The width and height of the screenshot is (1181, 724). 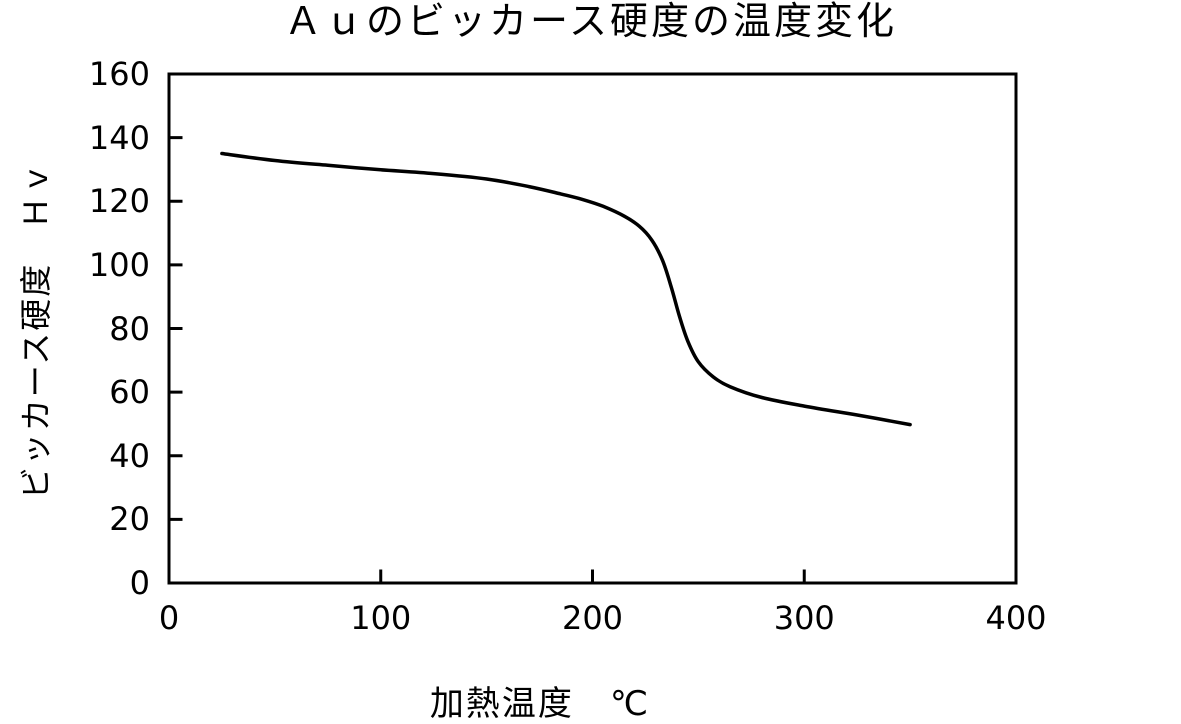 What do you see at coordinates (119, 201) in the screenshot?
I see `y-tick-label: 120` at bounding box center [119, 201].